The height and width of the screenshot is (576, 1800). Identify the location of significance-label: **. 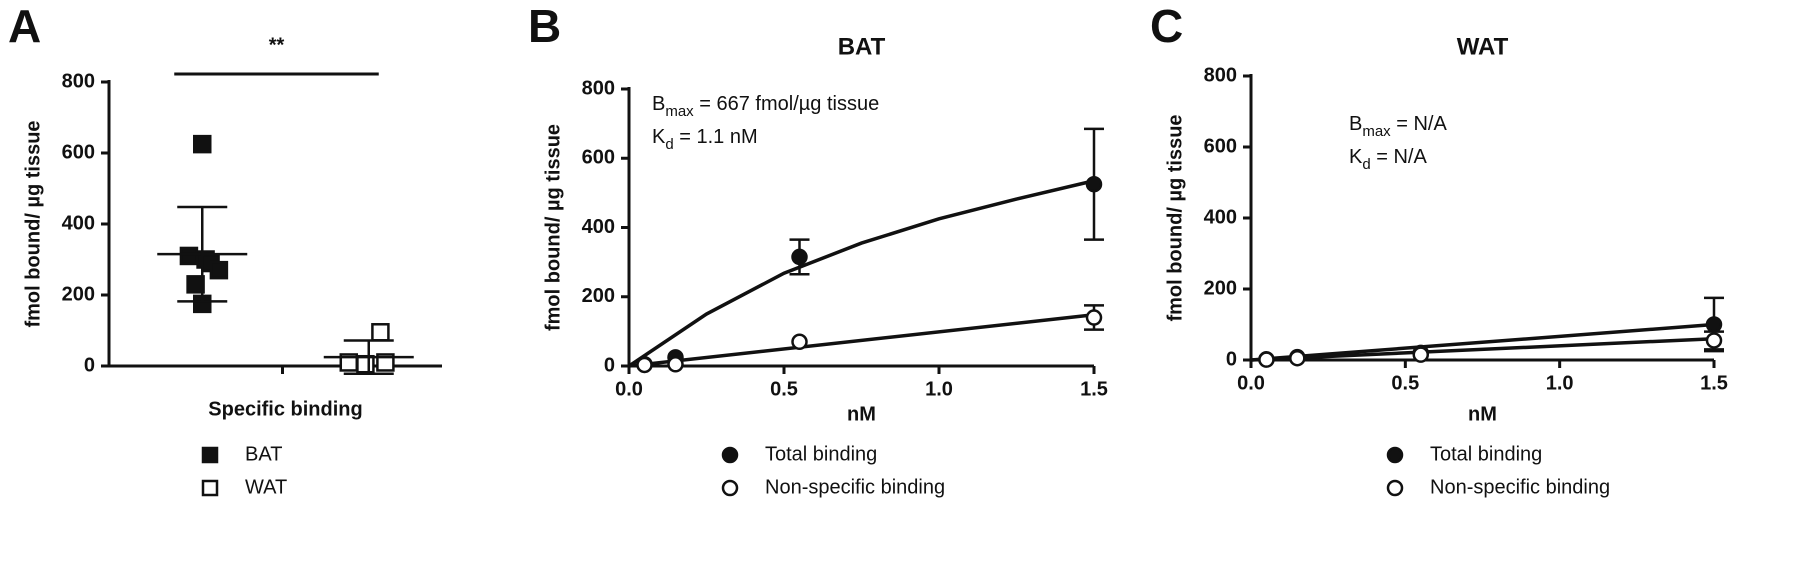
(277, 45).